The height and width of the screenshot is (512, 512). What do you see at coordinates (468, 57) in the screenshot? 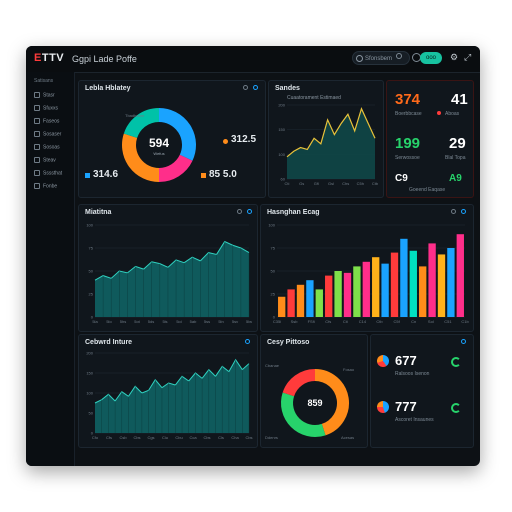
I see `expand-icon: ⤢` at bounding box center [468, 57].